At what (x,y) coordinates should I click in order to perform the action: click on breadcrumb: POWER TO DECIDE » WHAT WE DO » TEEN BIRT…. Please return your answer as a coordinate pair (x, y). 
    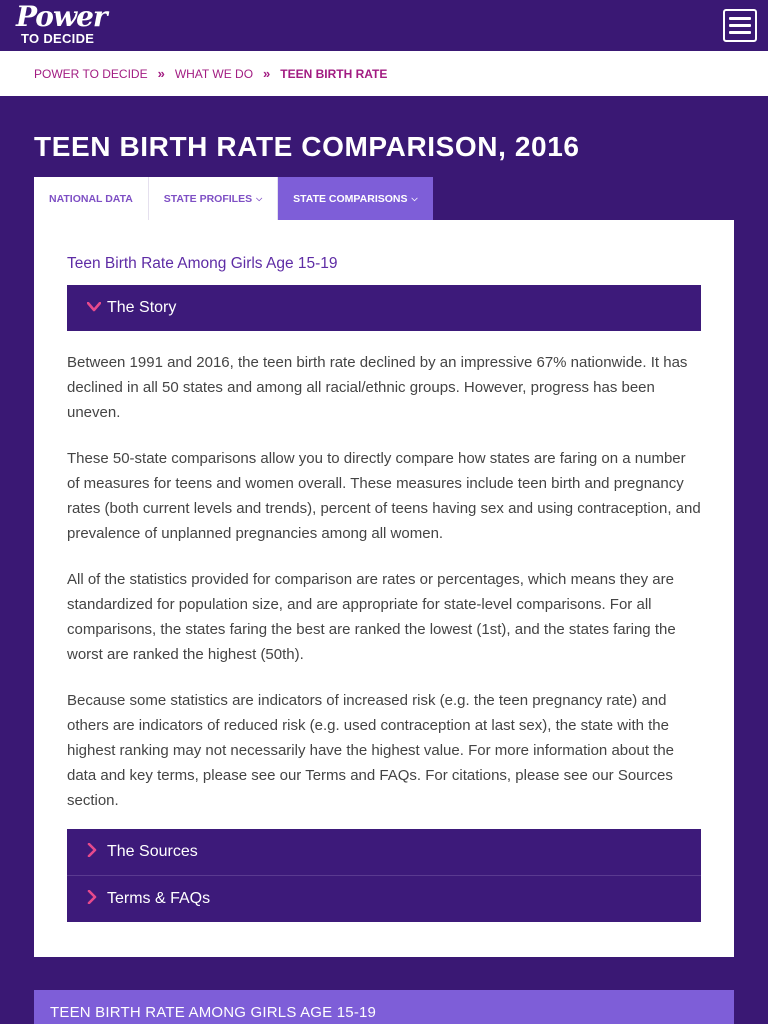
    Looking at the image, I should click on (211, 74).